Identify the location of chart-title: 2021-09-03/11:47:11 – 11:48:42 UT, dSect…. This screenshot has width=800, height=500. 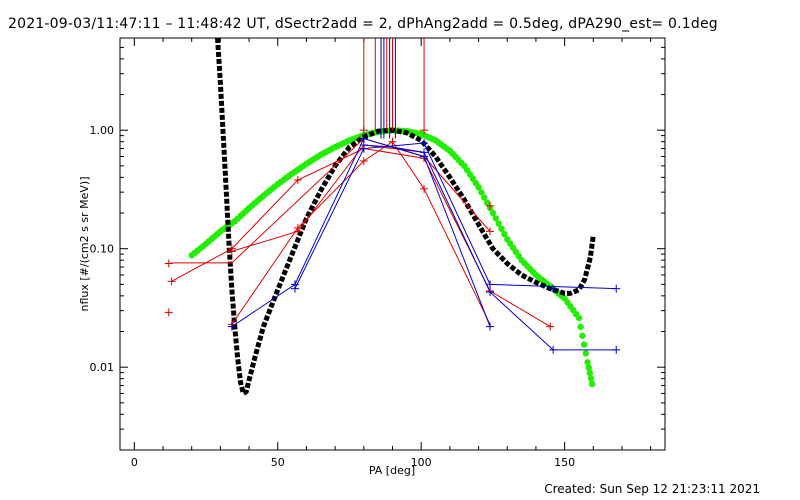
(363, 24).